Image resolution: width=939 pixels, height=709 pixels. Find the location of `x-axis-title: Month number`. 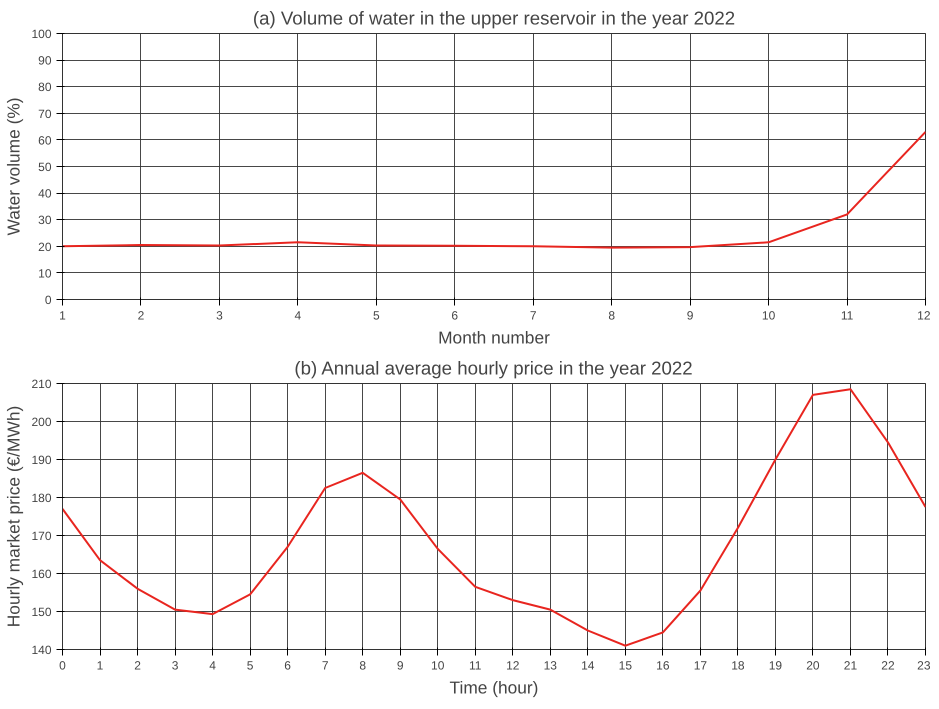

x-axis-title: Month number is located at coordinates (494, 338).